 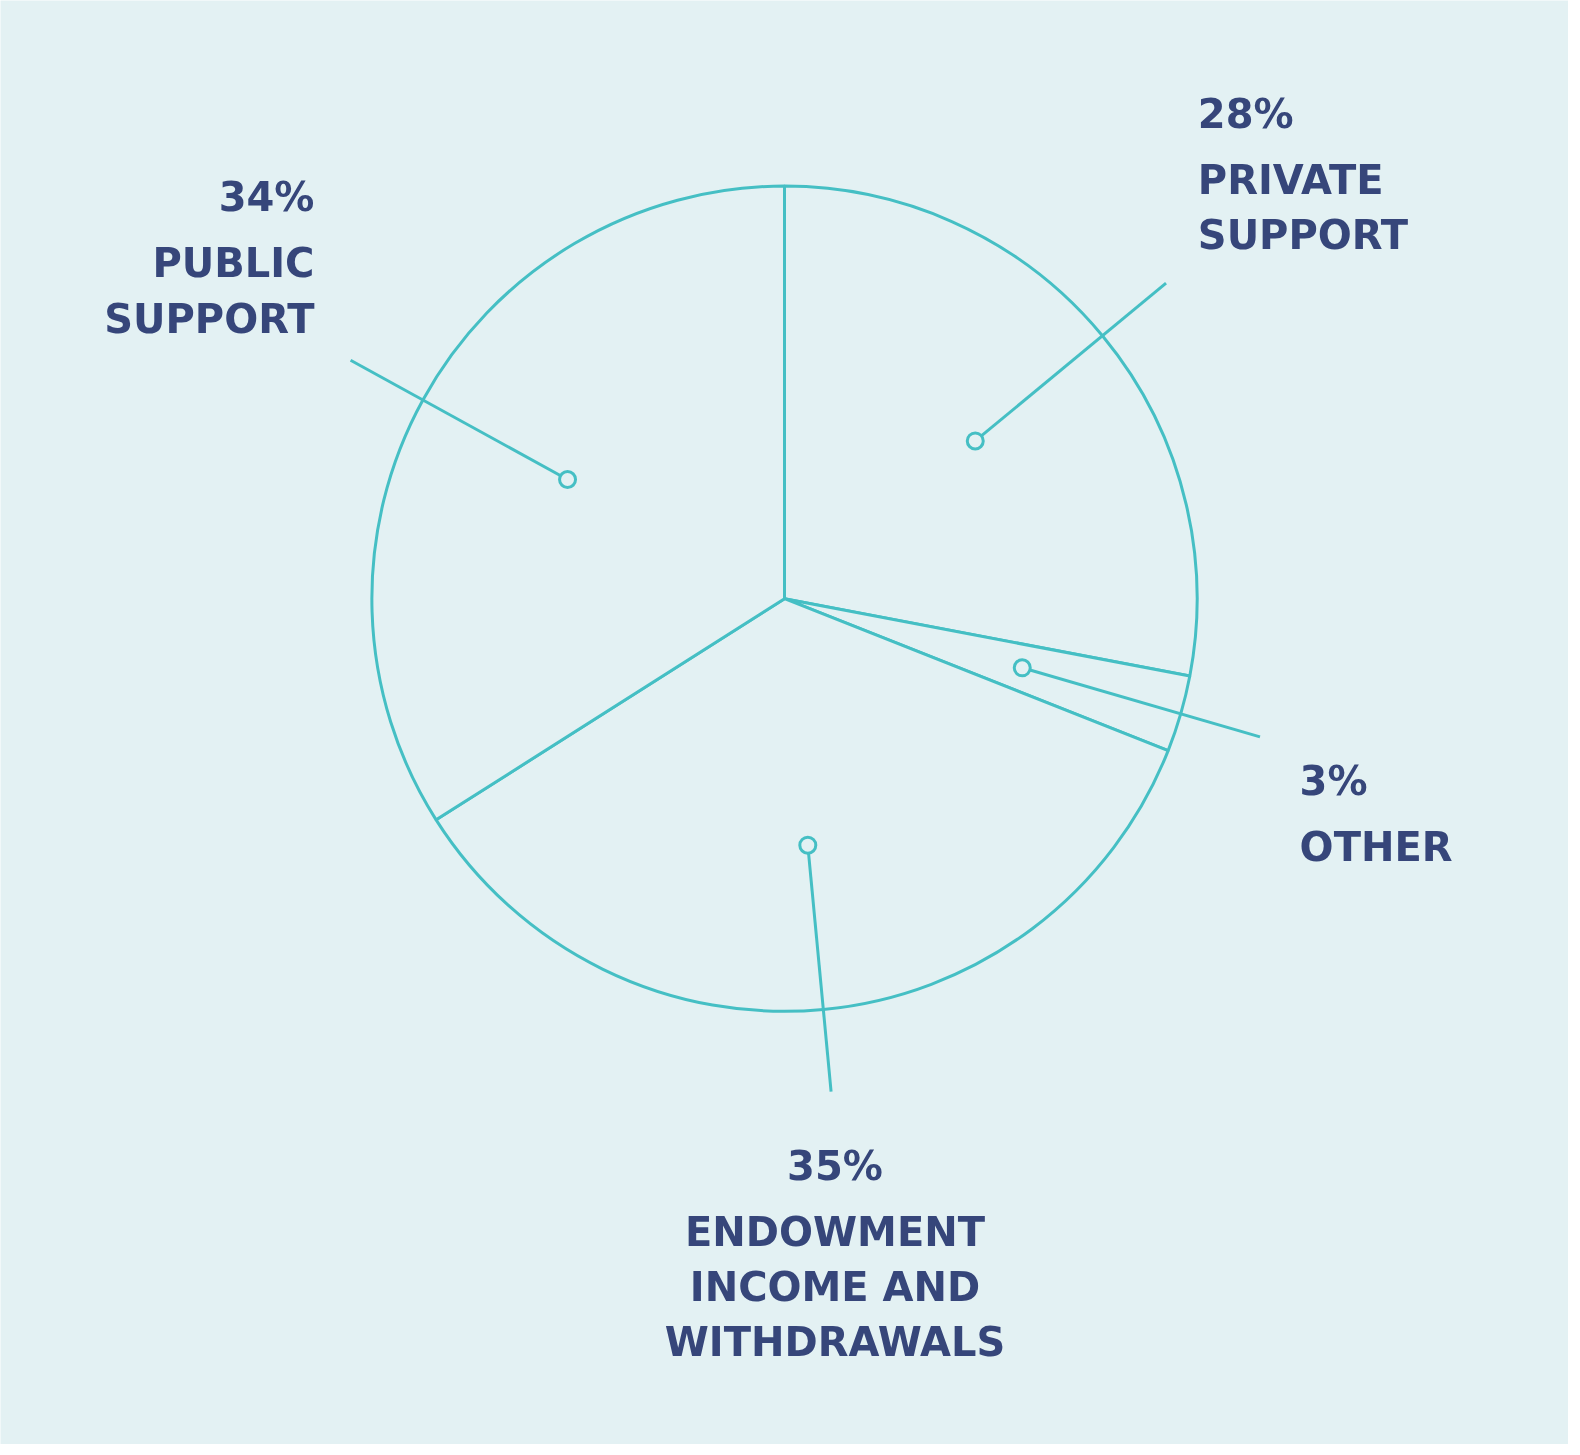 What do you see at coordinates (1376, 847) in the screenshot?
I see `slice-label: OTHER` at bounding box center [1376, 847].